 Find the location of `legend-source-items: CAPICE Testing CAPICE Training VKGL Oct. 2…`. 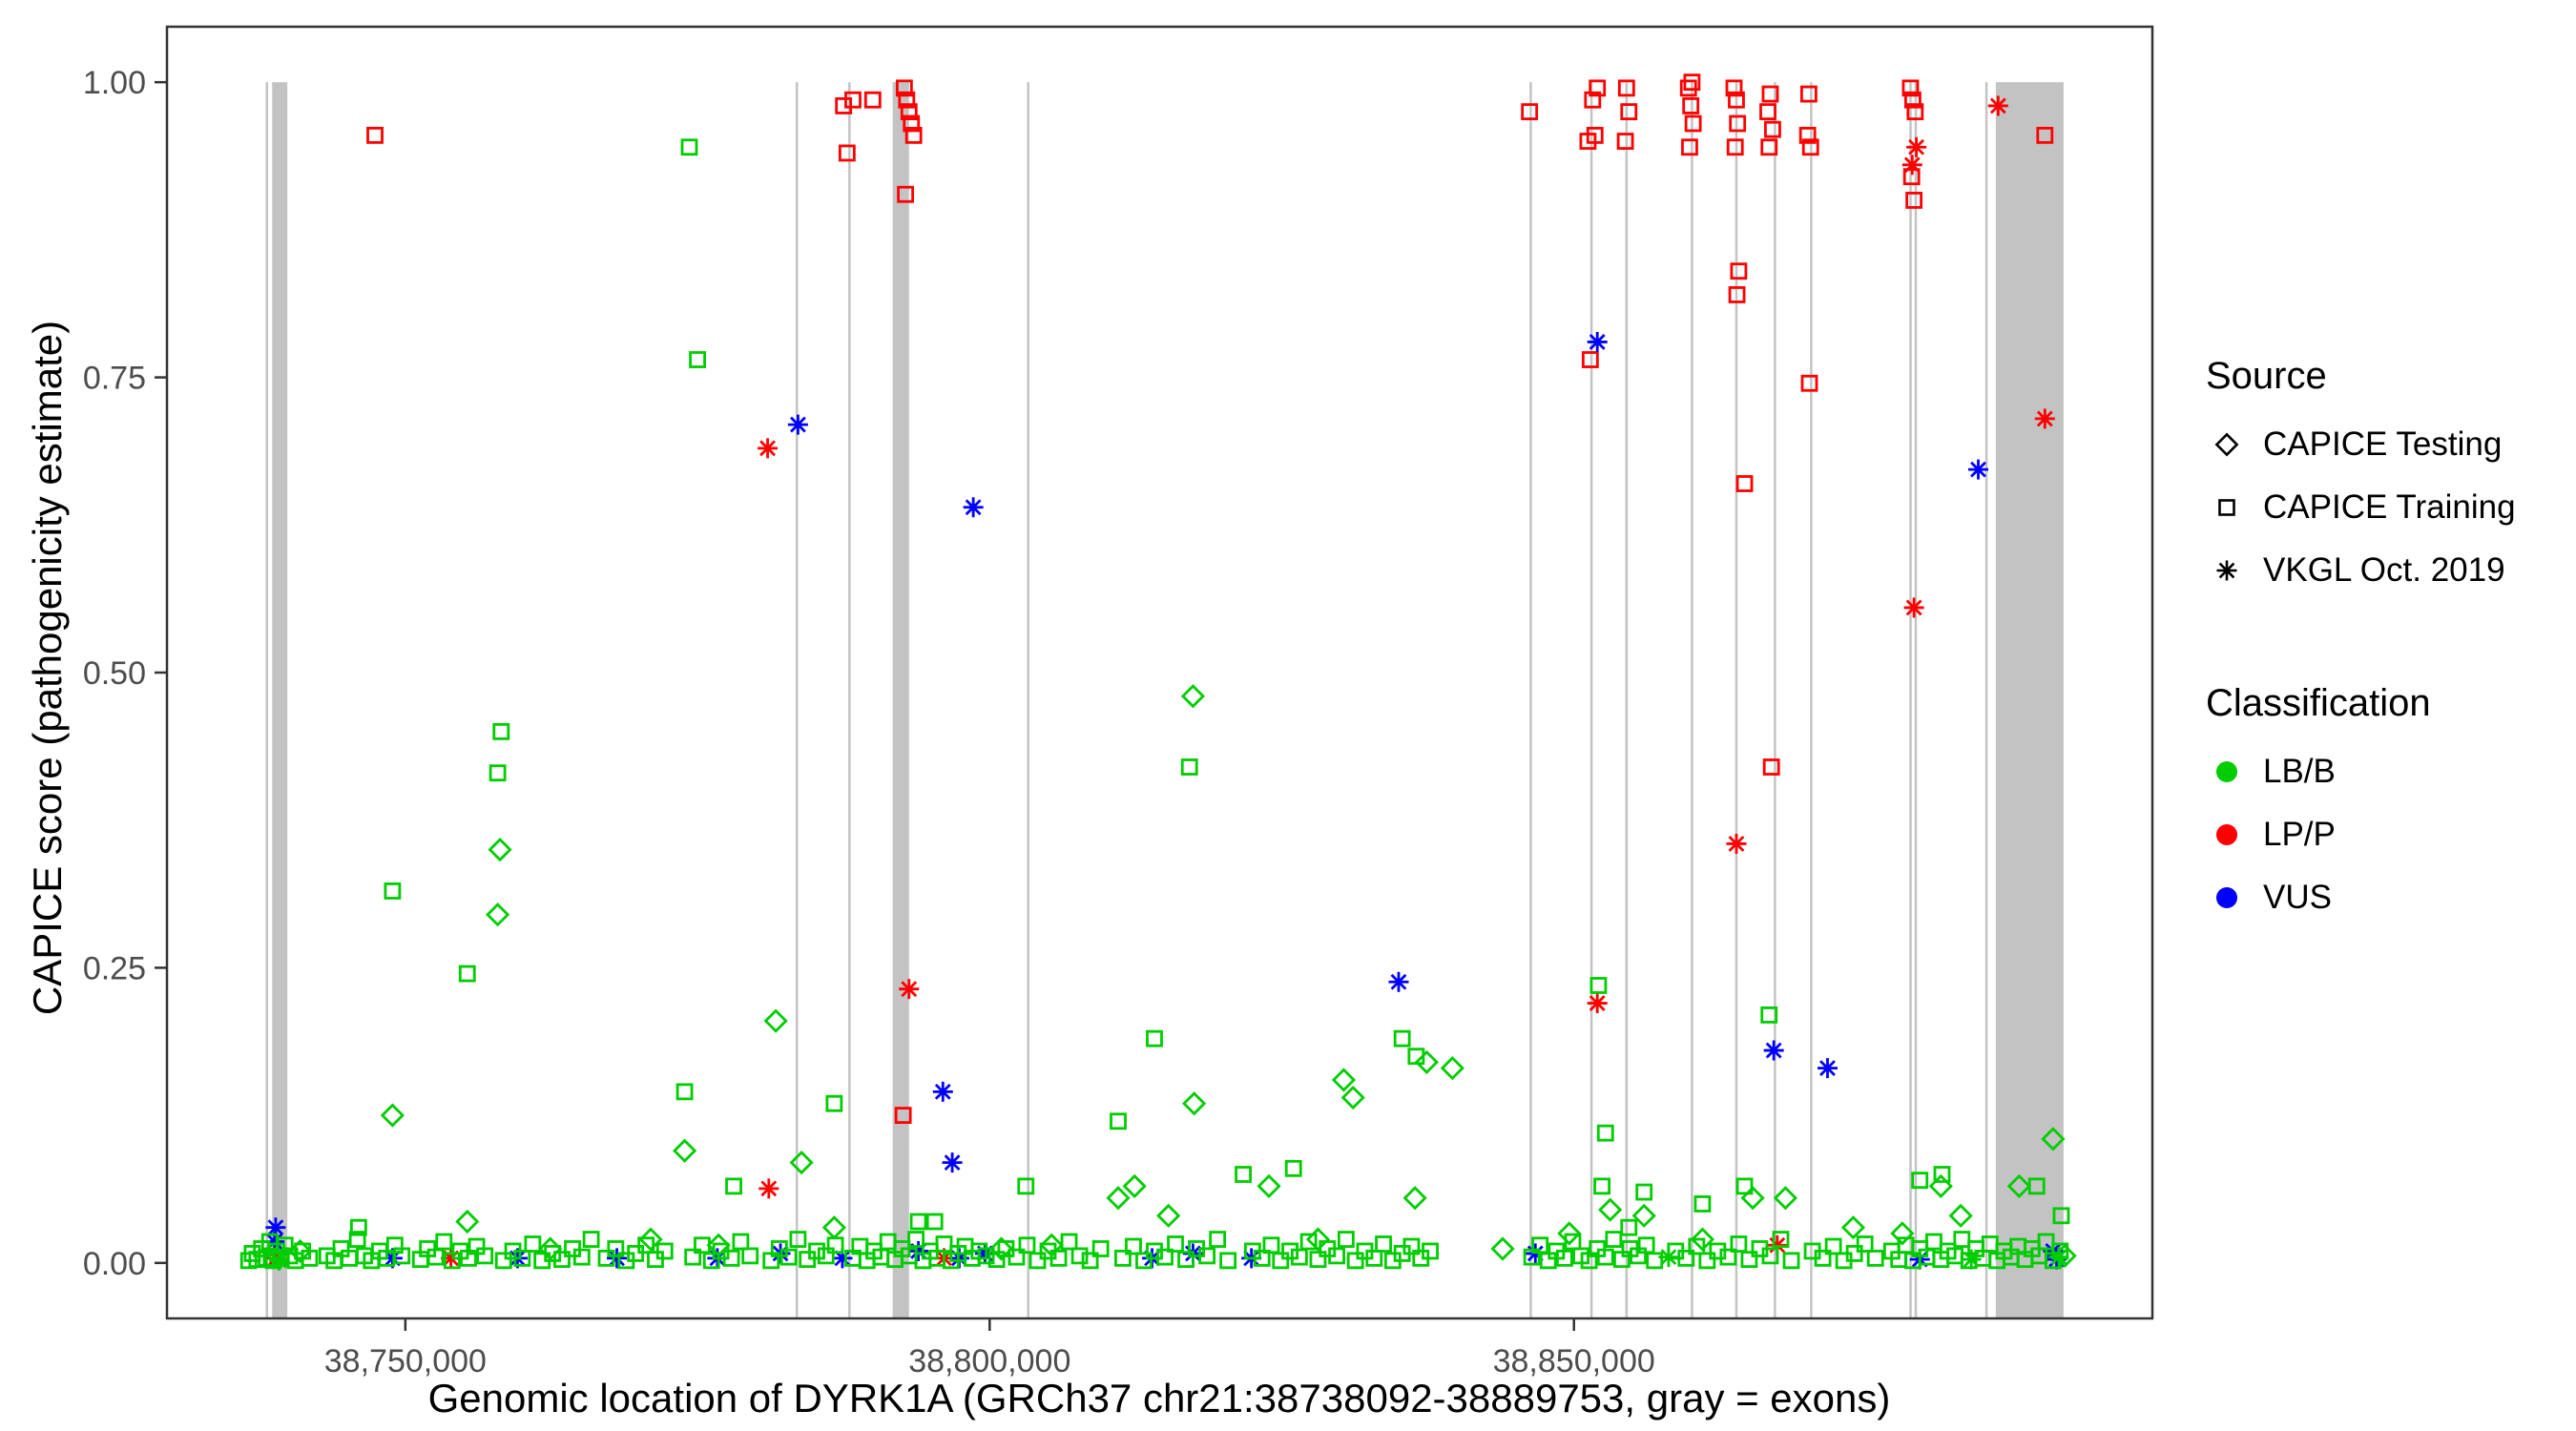

legend-source-items: CAPICE Testing CAPICE Training VKGL Oct. 2… is located at coordinates (2390, 507).